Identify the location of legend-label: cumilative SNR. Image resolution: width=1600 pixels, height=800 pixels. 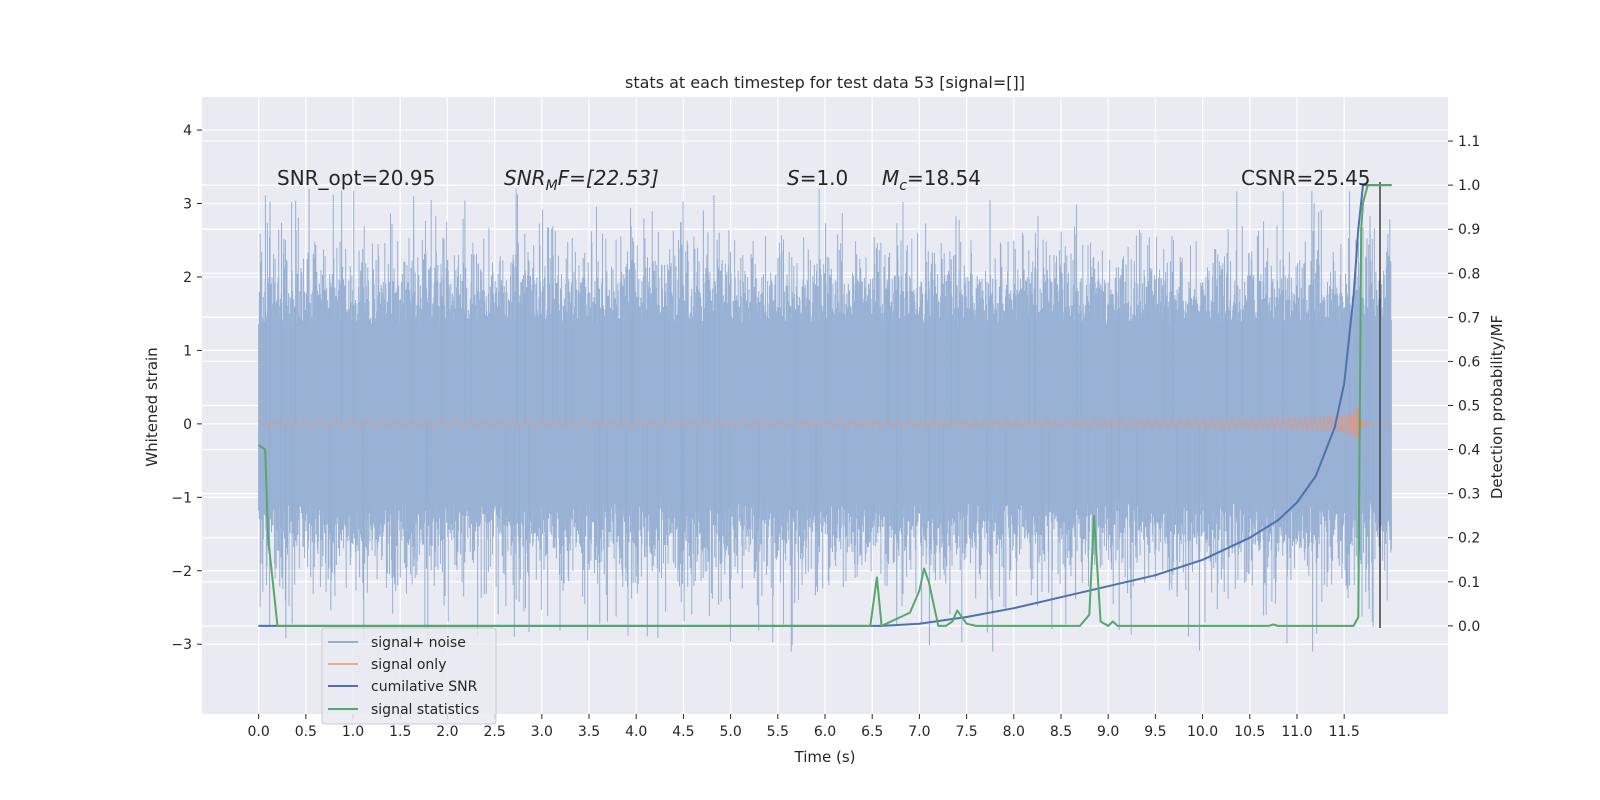
(424, 687).